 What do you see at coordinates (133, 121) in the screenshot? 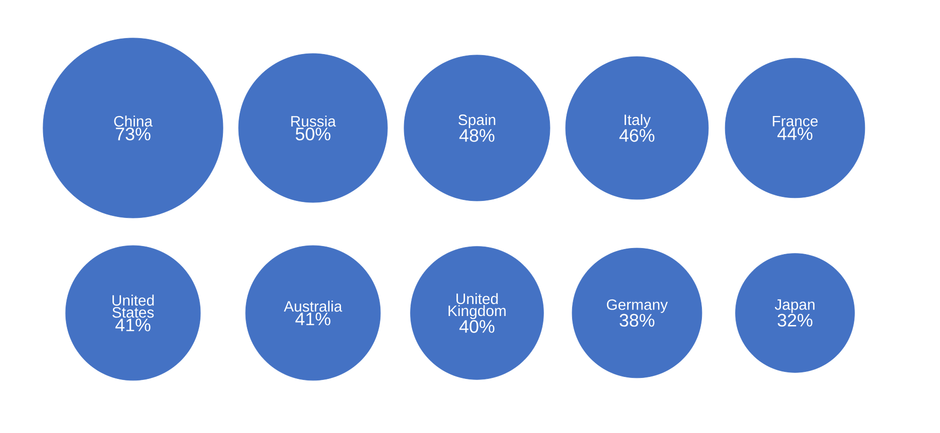
I see `category-label: China` at bounding box center [133, 121].